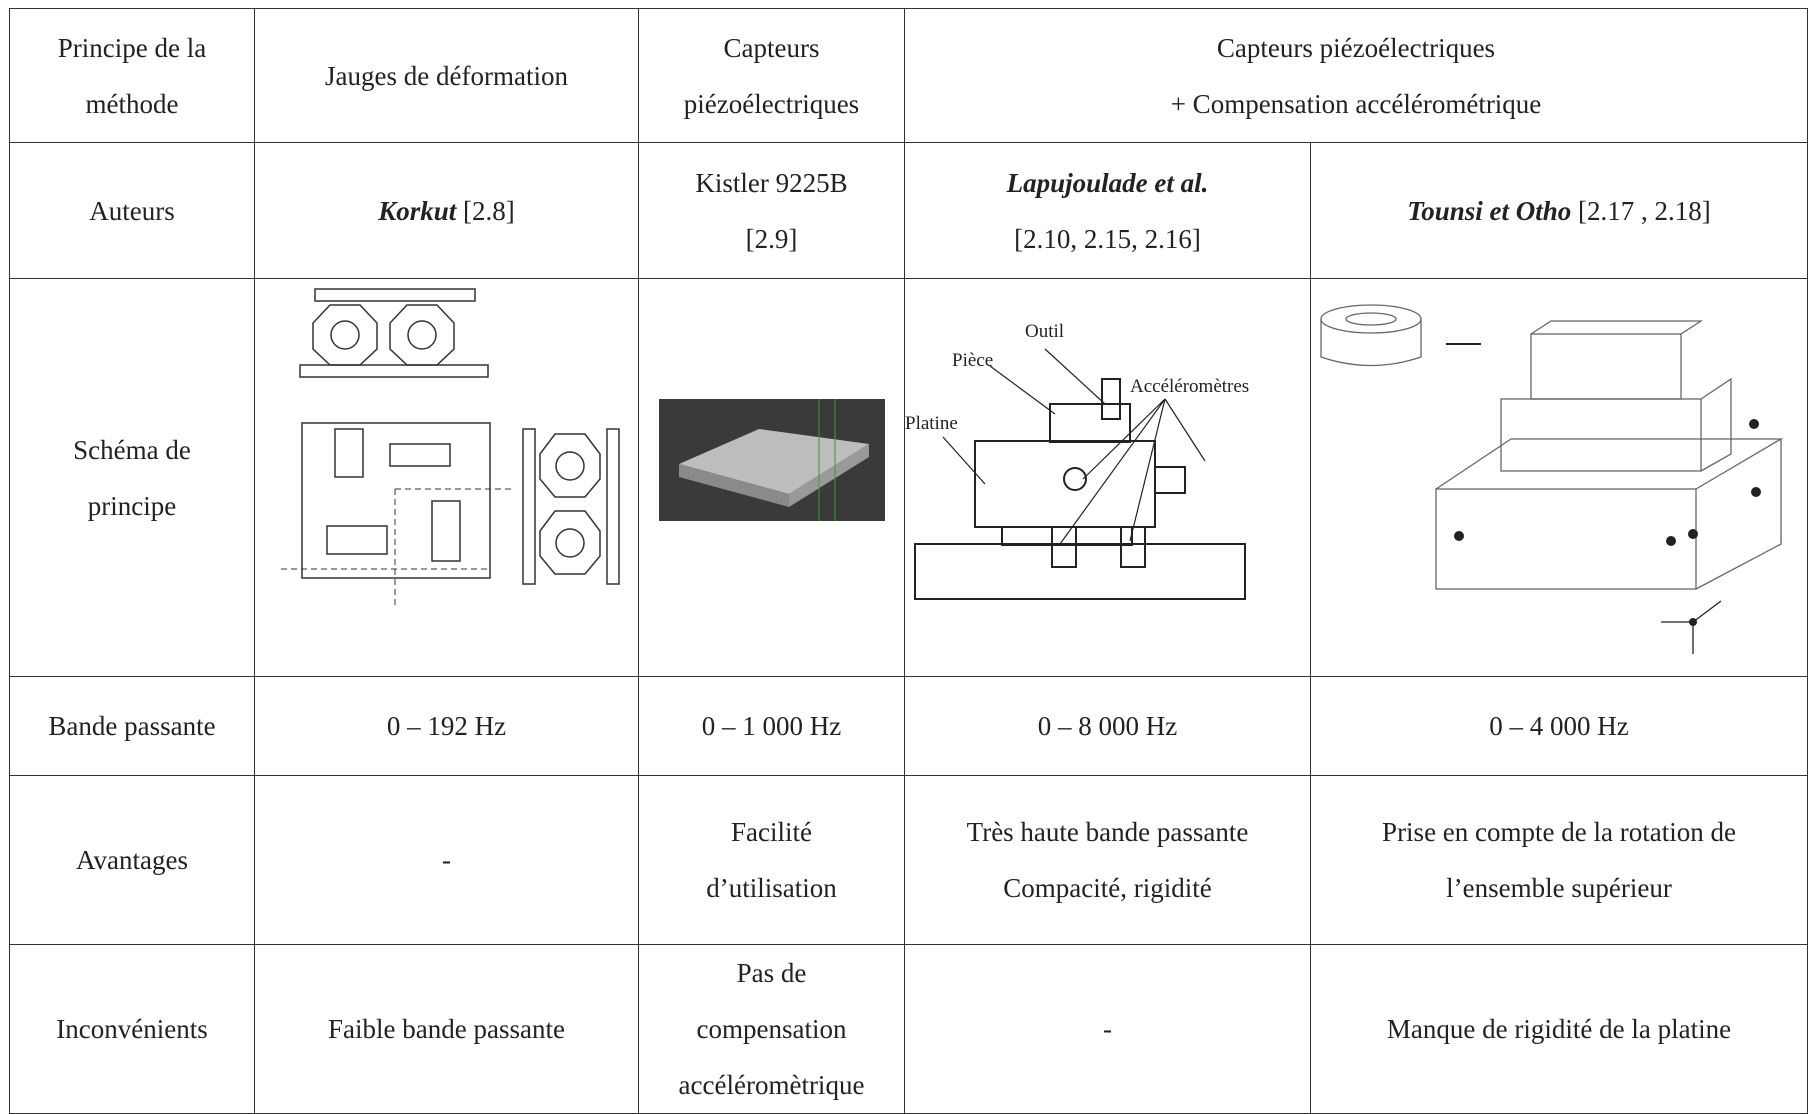 This screenshot has width=1808, height=1114. Describe the element at coordinates (1559, 832) in the screenshot. I see `text: Prise en compte de la rotation de` at that location.